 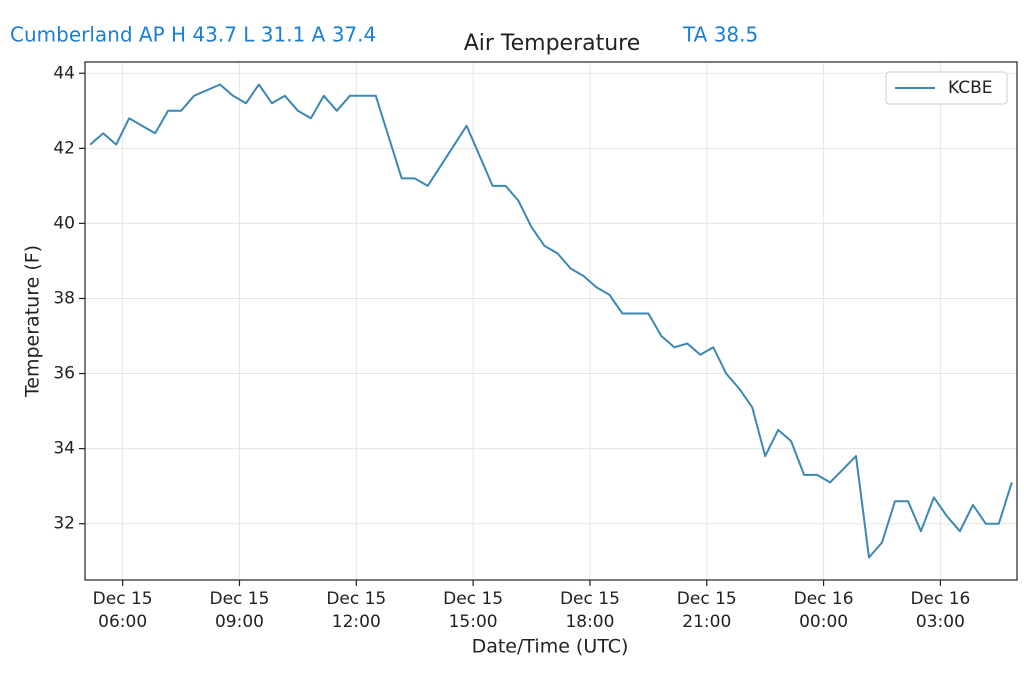 What do you see at coordinates (550, 647) in the screenshot?
I see `x-axis-label: Date/Time (UTC)` at bounding box center [550, 647].